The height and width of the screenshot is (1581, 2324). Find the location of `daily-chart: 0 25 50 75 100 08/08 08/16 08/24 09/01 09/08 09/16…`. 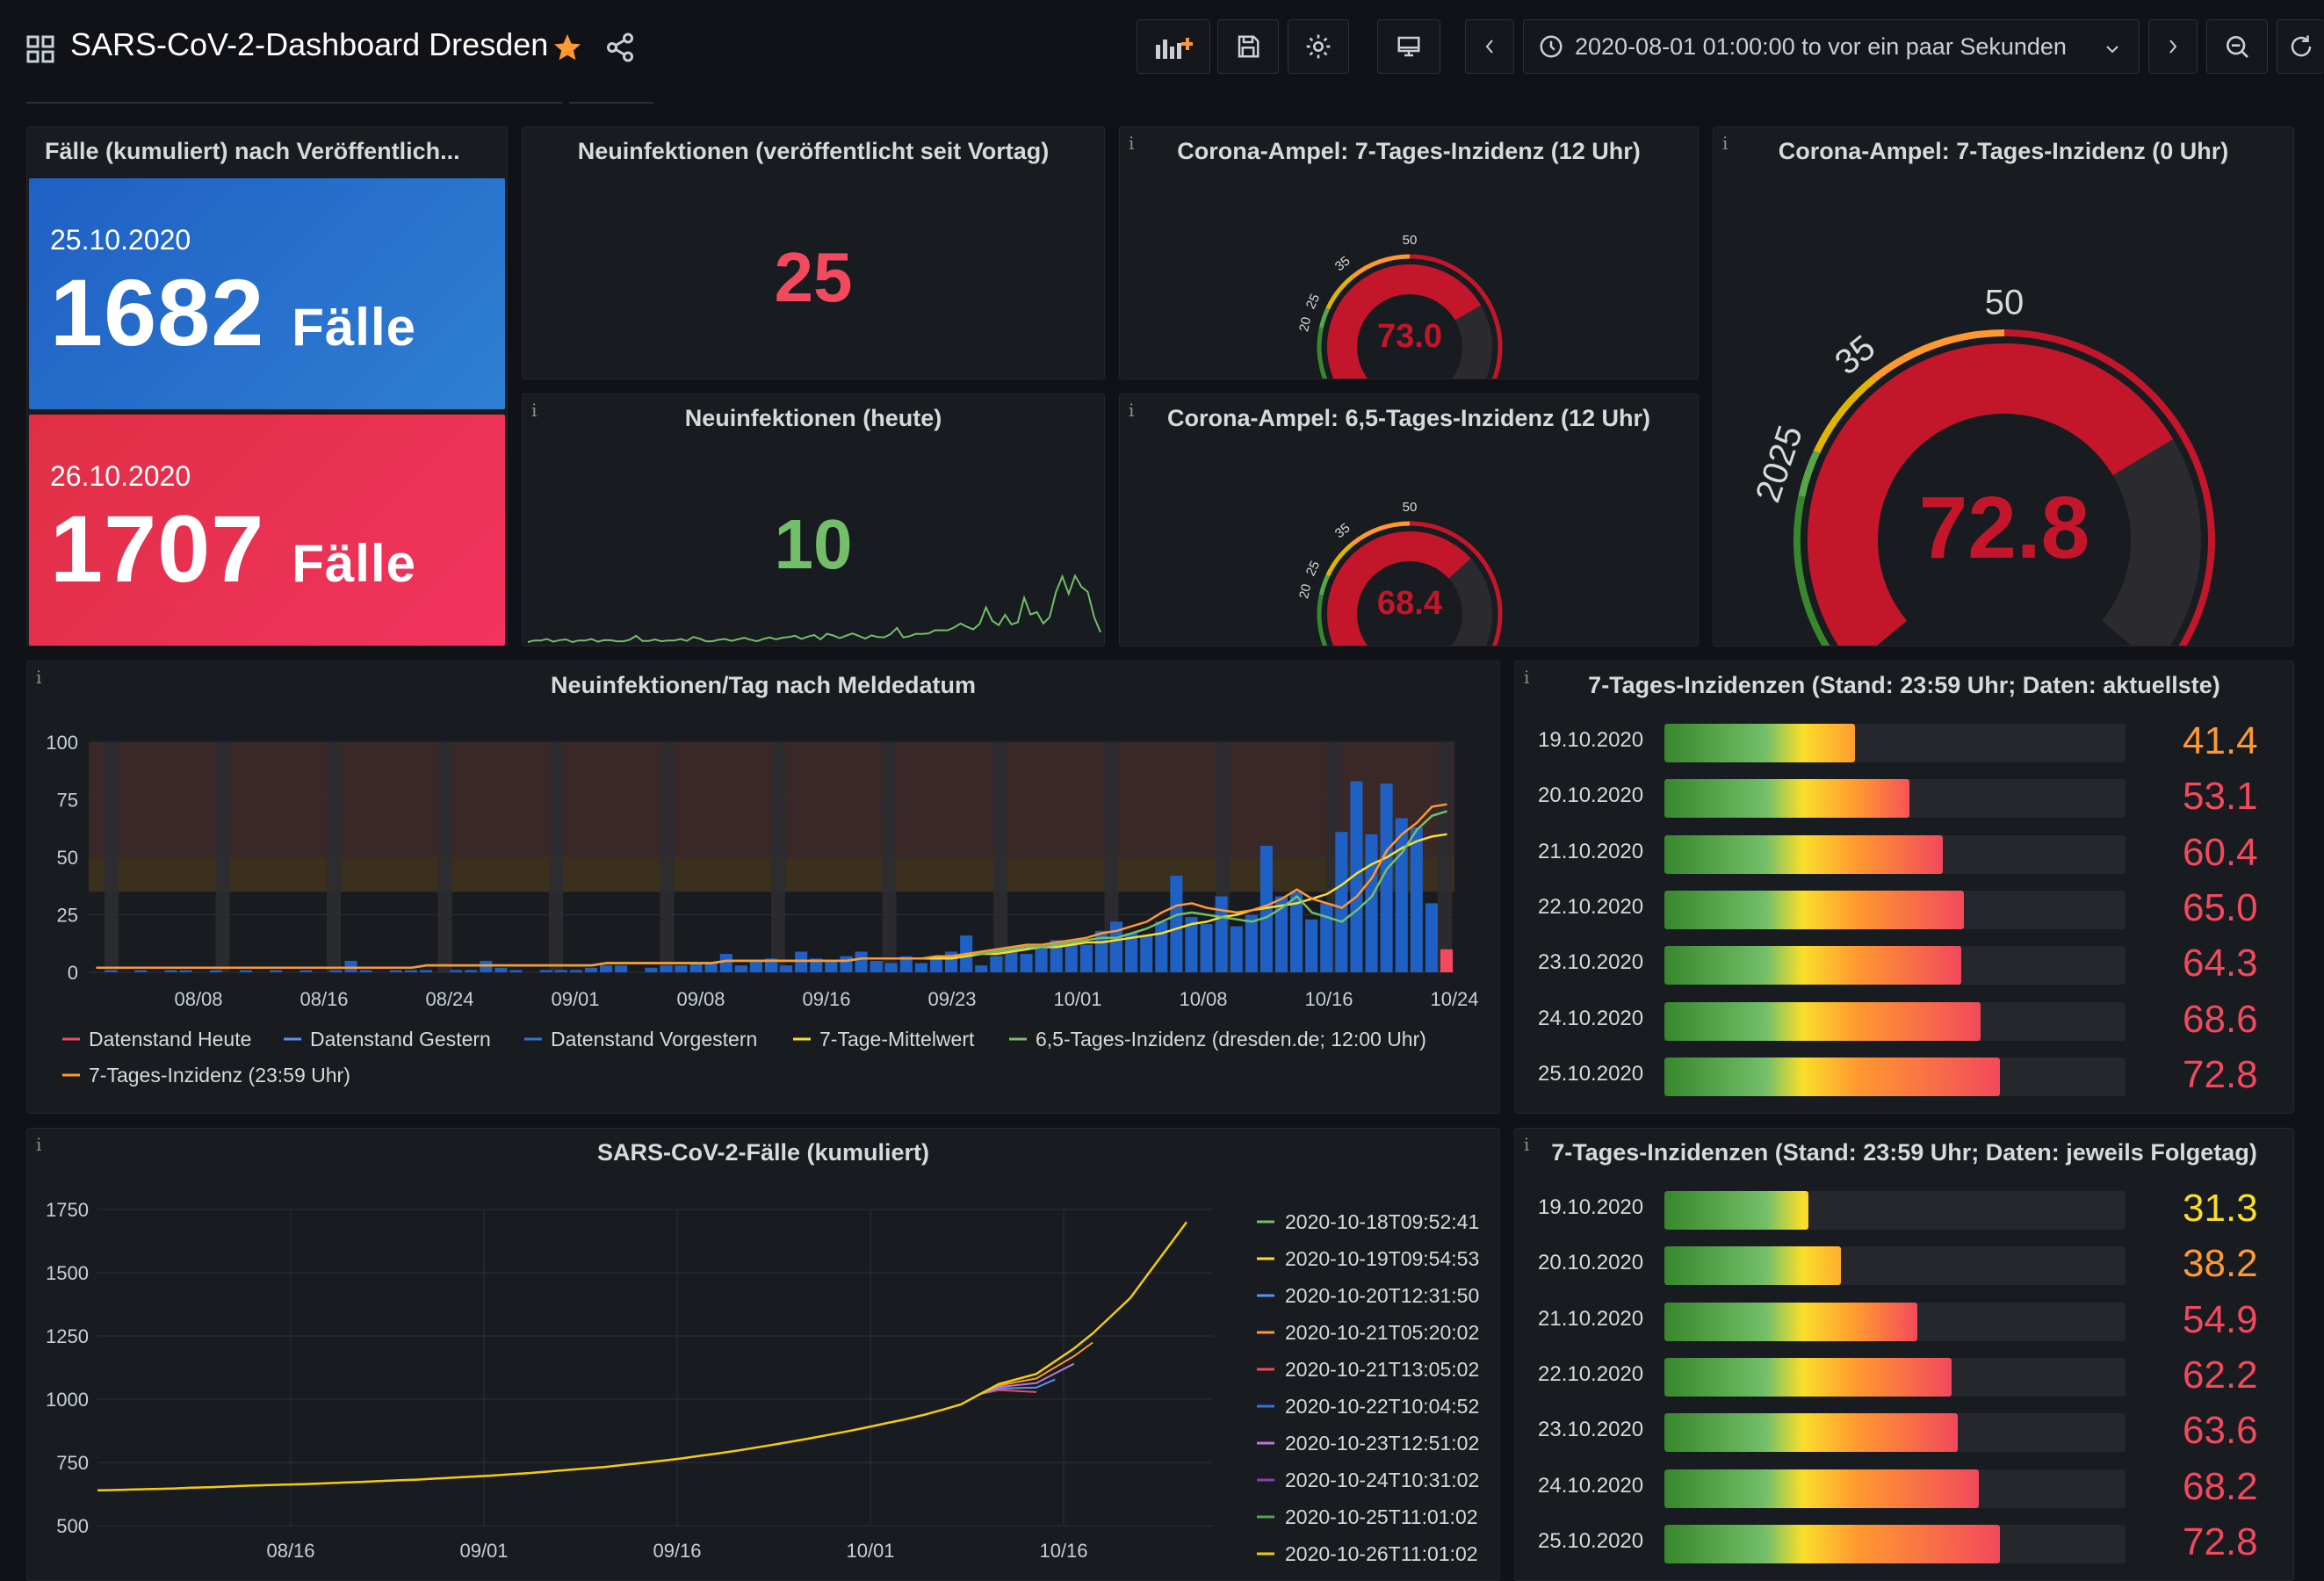

daily-chart: 0 25 50 75 100 08/08 08/16 08/24 09/01 09/08 09/16… is located at coordinates (762, 909).